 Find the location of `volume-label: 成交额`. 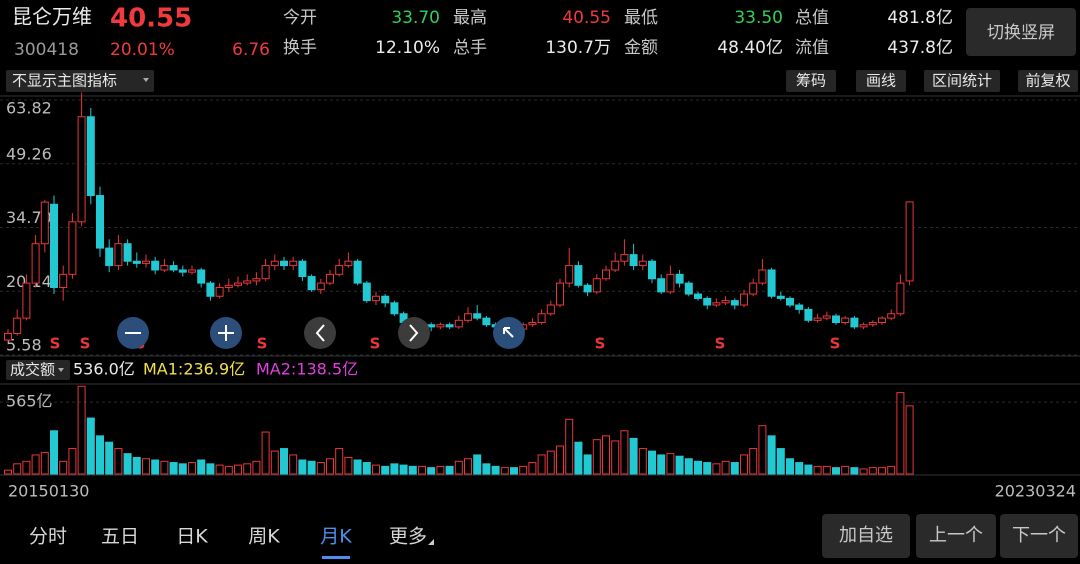

volume-label: 成交额 is located at coordinates (32, 370).